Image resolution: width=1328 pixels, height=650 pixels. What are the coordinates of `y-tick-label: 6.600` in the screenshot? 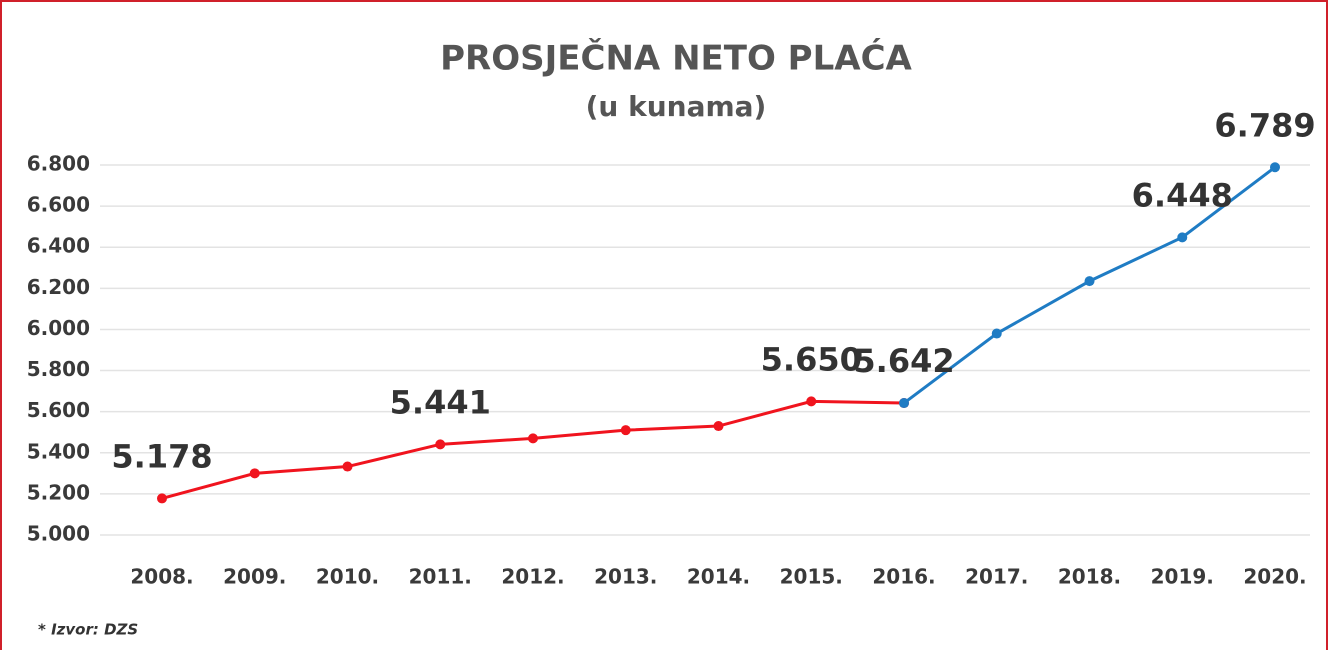 It's located at (58, 205).